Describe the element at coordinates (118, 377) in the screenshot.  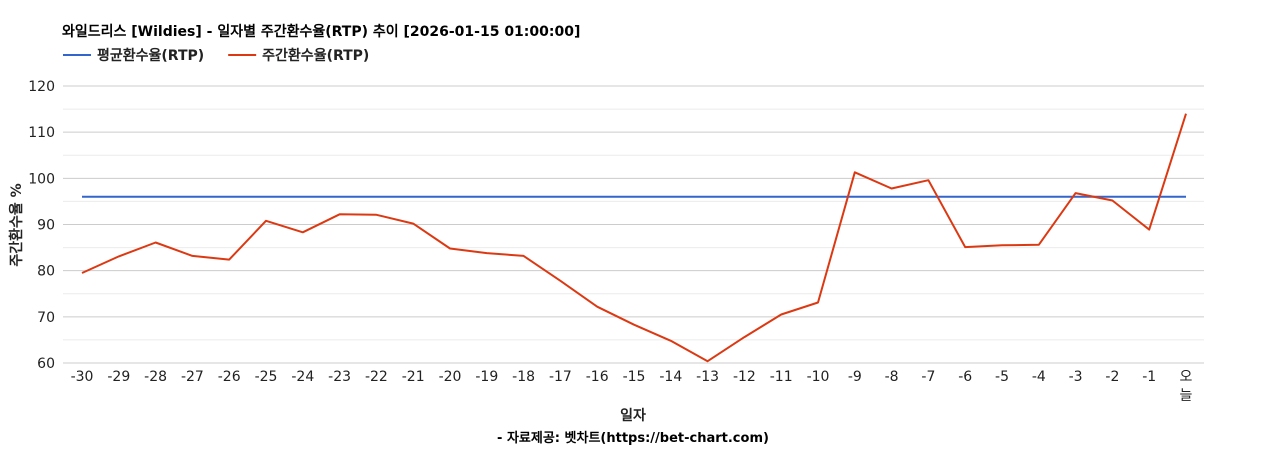
I see `x-tick-label: -29` at that location.